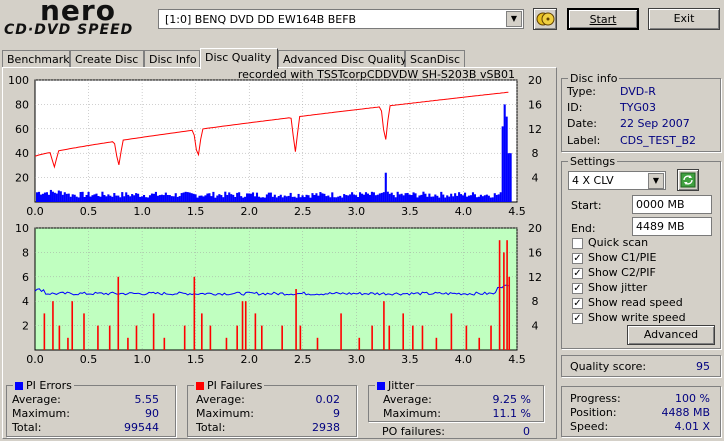 The image size is (724, 441). I want to click on refresh-drive-button, so click(545, 19).